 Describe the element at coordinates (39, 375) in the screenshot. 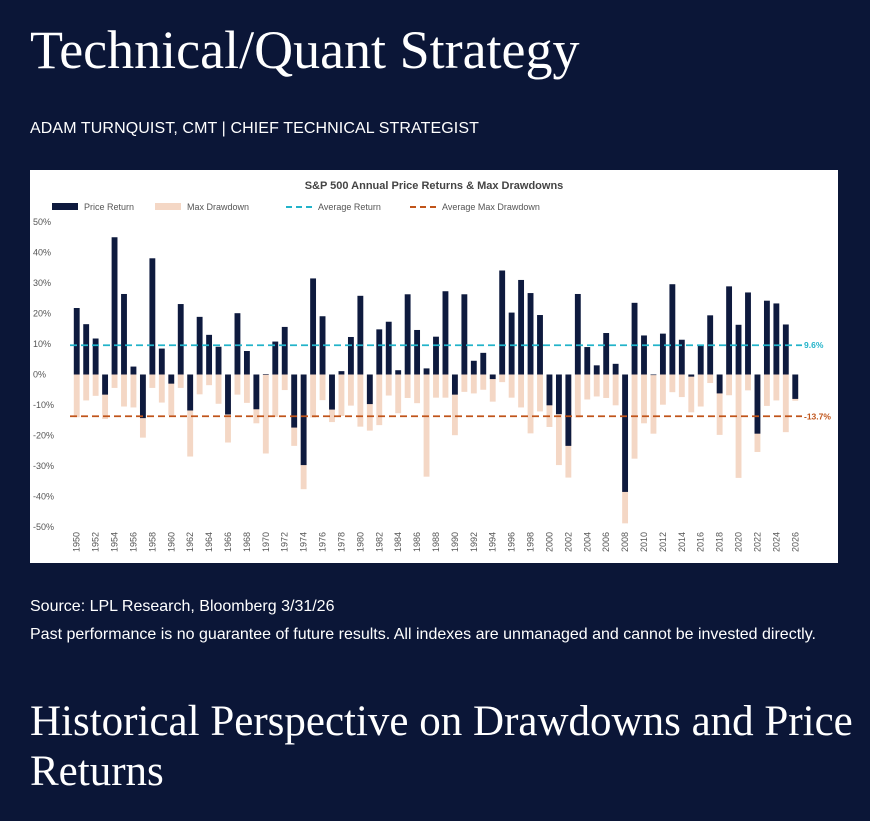

I see `y-tick-label: 0%` at that location.